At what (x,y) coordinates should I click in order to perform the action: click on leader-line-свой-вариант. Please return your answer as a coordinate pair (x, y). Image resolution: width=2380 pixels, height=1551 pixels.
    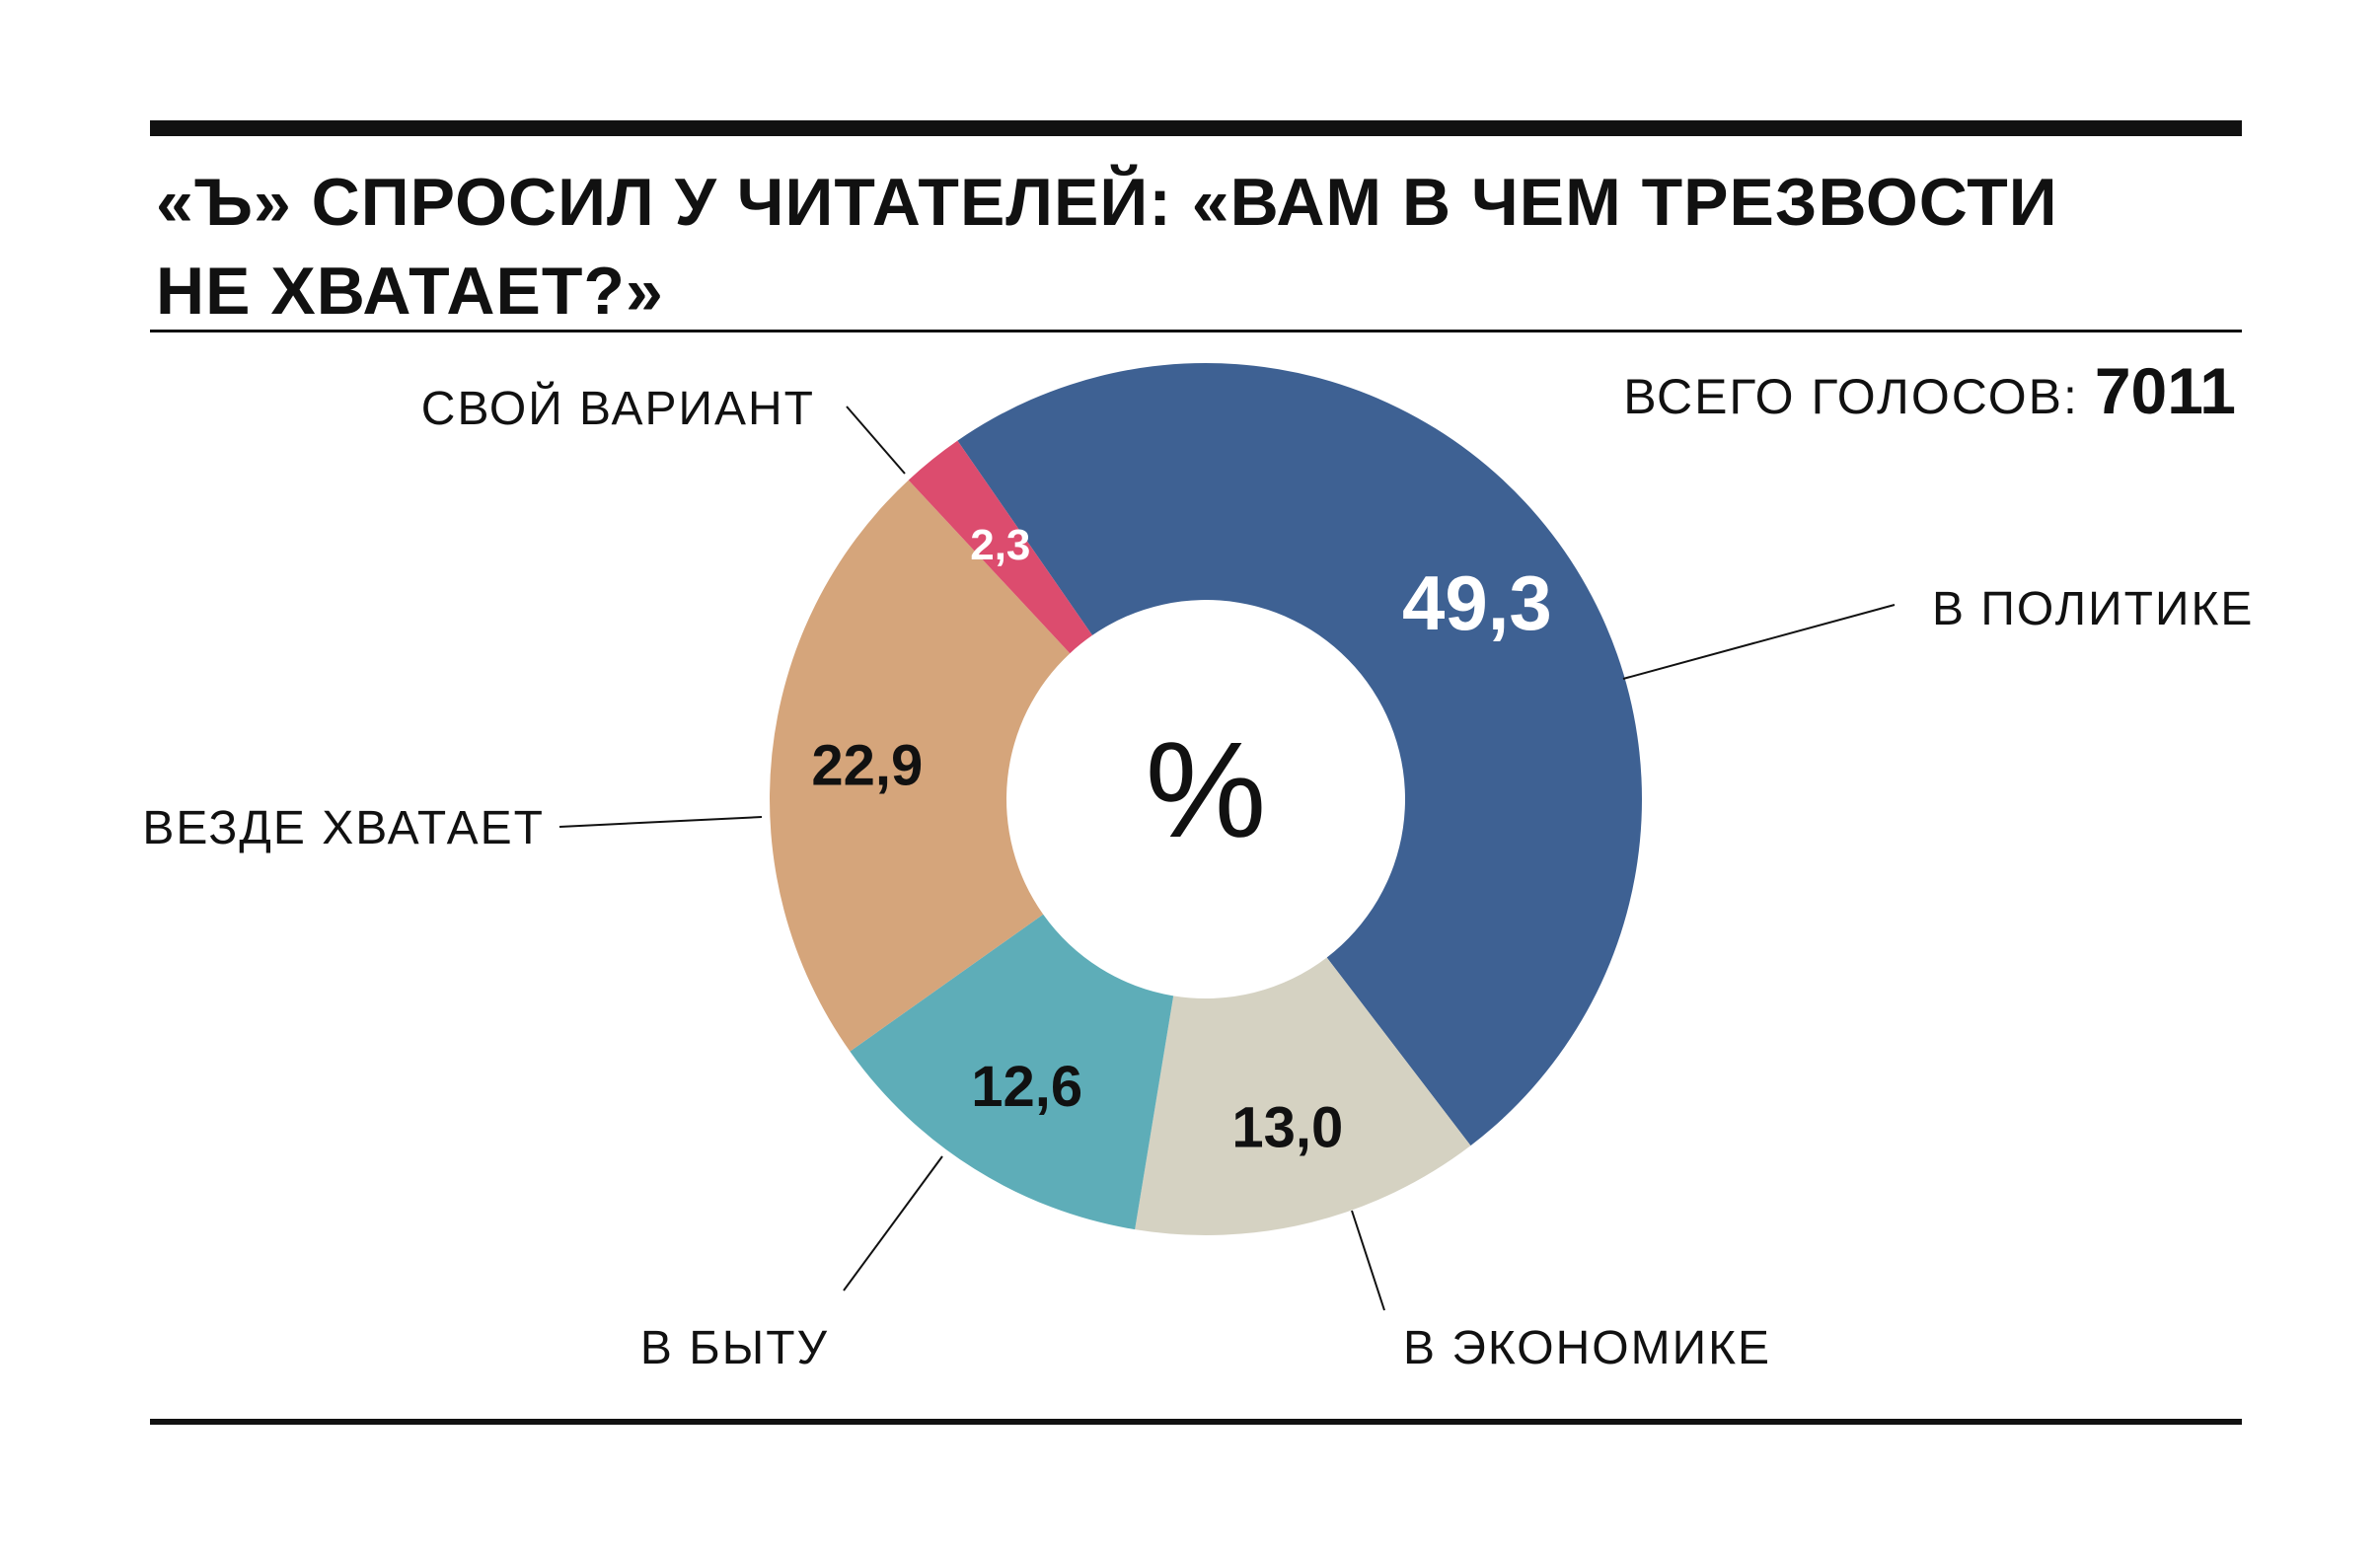
    Looking at the image, I should click on (876, 440).